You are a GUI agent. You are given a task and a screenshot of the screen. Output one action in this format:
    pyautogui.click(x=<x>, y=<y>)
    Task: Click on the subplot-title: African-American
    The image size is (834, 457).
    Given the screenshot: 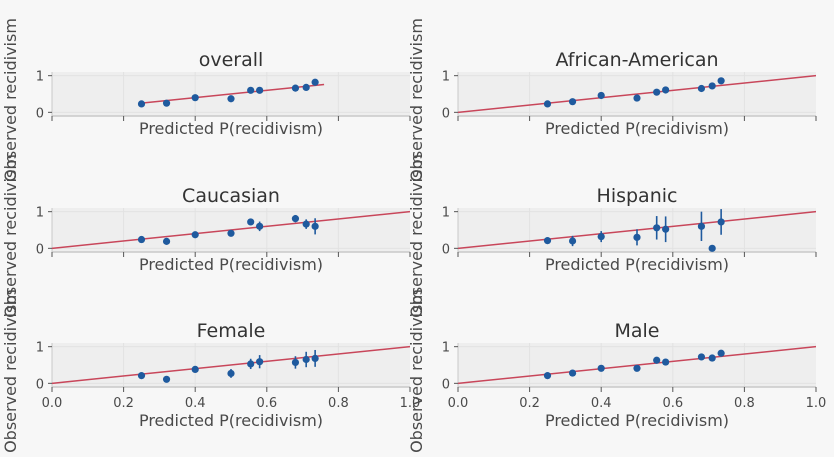 What is the action you would take?
    pyautogui.click(x=636, y=60)
    